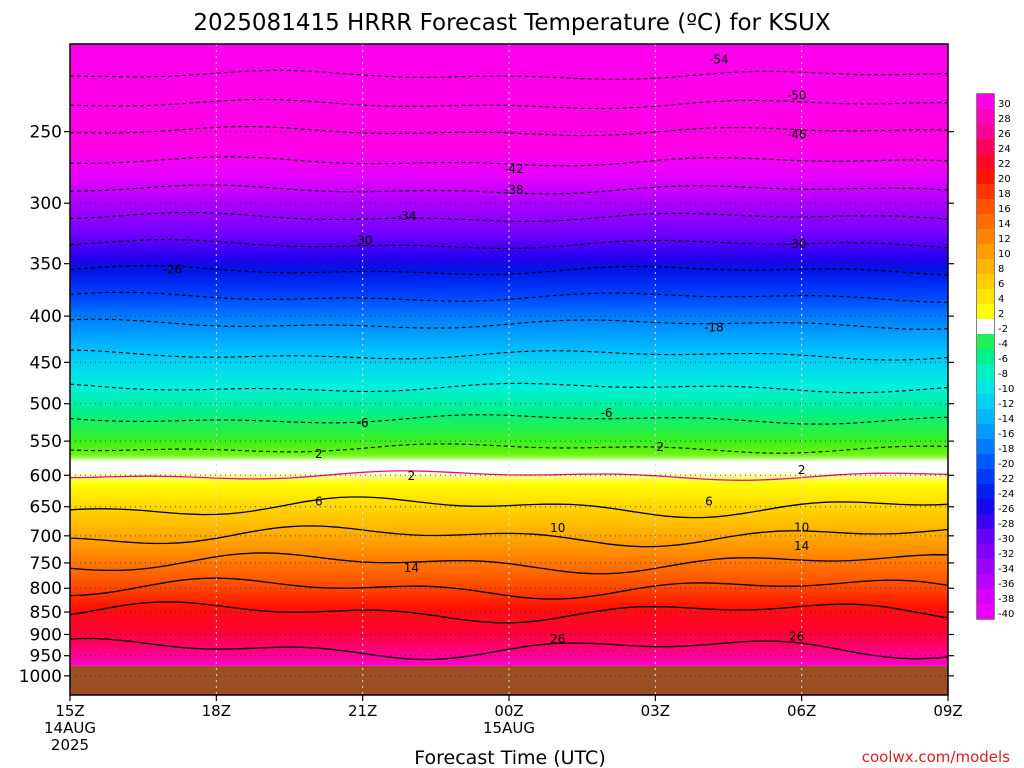 The height and width of the screenshot is (768, 1024). Describe the element at coordinates (936, 757) in the screenshot. I see `credit-link: coolwx.com/models` at that location.